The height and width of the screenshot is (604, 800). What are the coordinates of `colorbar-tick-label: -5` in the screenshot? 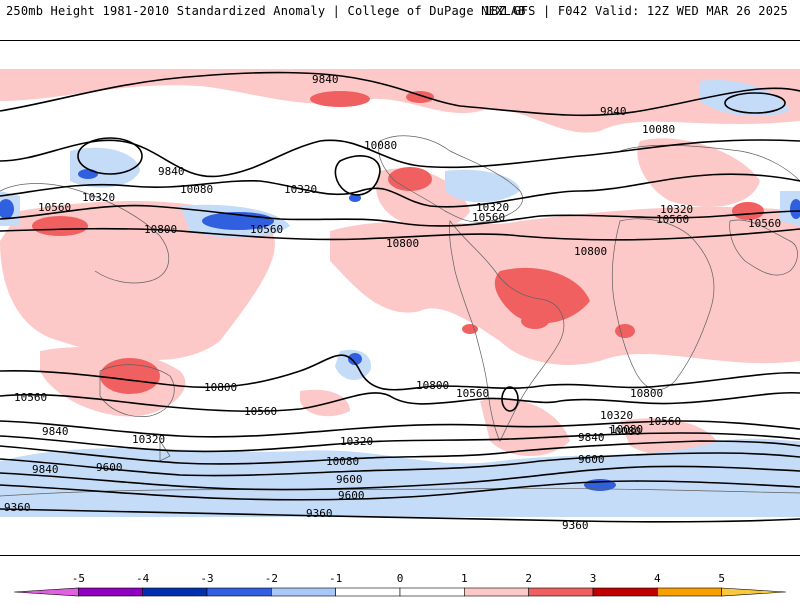 It's located at (78, 578).